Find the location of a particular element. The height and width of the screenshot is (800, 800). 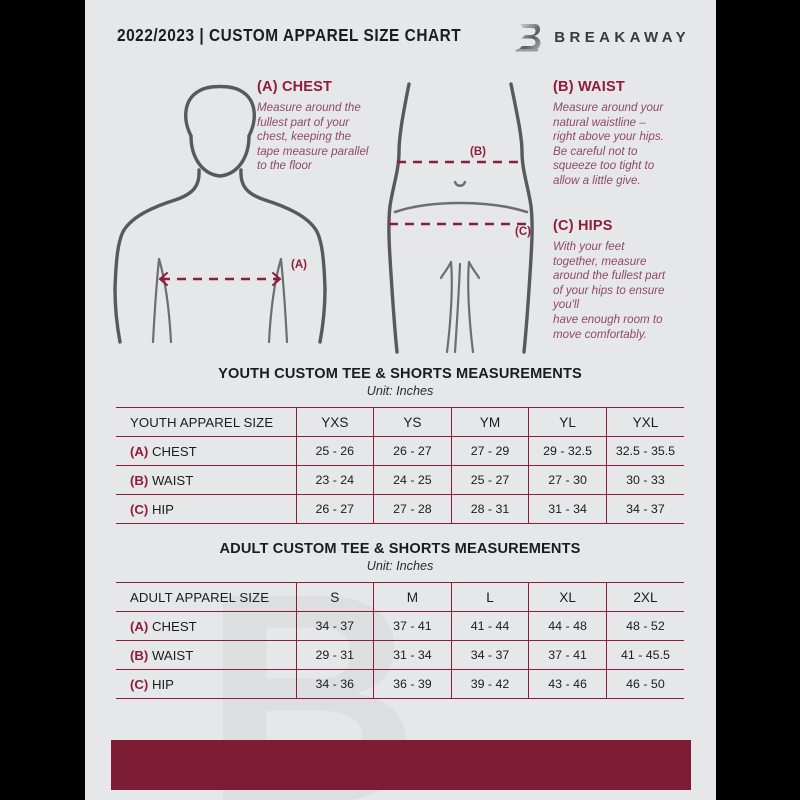

adult-row-label-chest: (A) CHEST is located at coordinates (206, 626).